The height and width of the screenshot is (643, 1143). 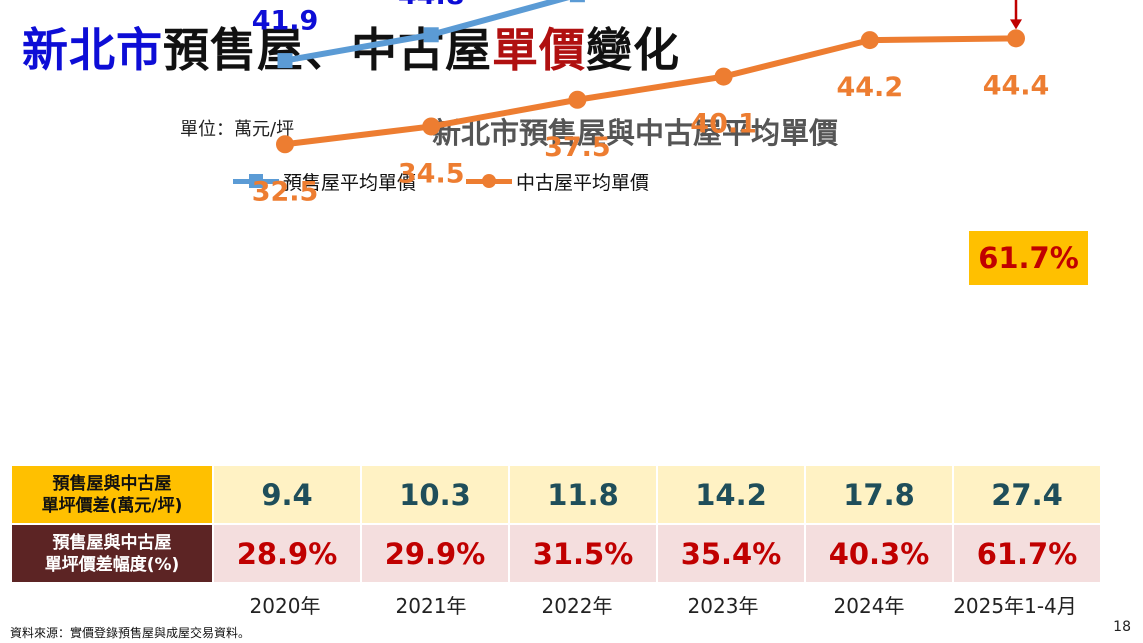 What do you see at coordinates (1026, 553) in the screenshot?
I see `gap-percentage-cell: 61.7%` at bounding box center [1026, 553].